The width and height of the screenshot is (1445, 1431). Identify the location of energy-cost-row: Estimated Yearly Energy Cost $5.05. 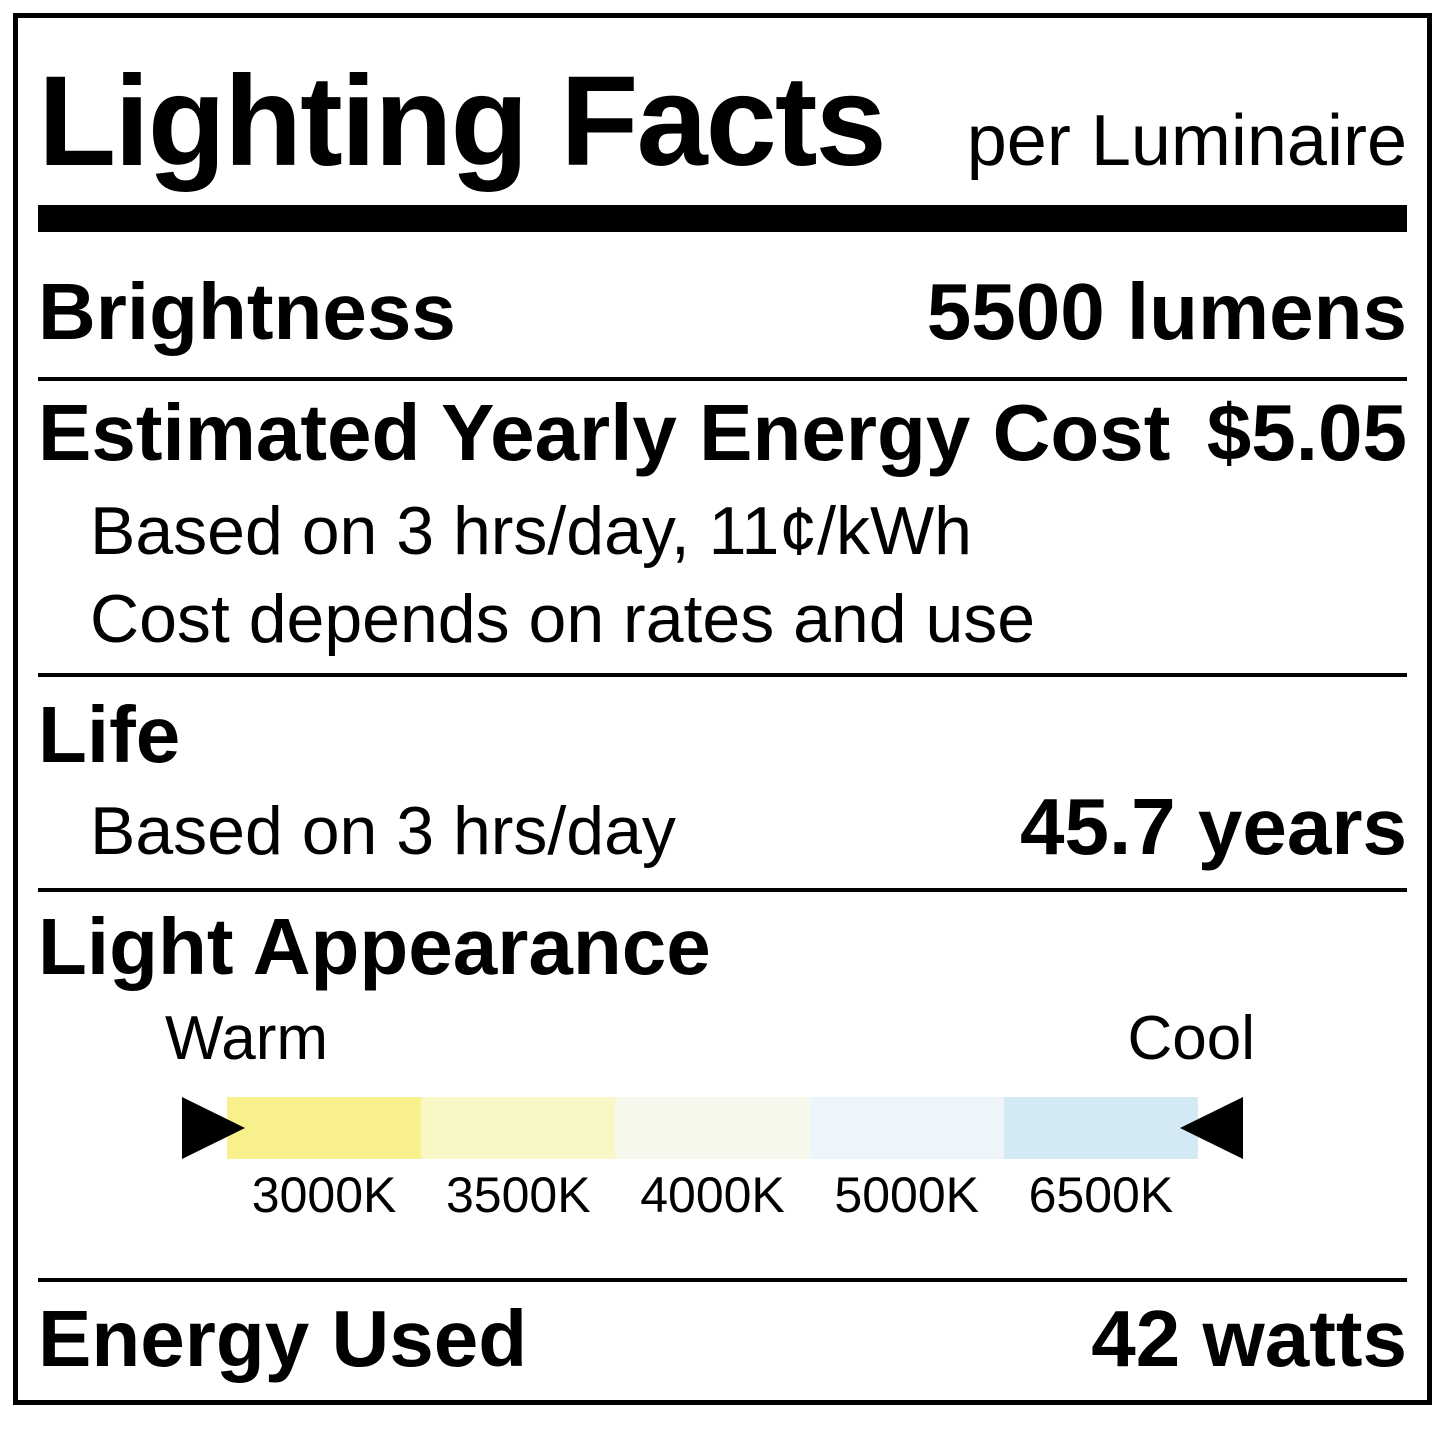
(722, 433).